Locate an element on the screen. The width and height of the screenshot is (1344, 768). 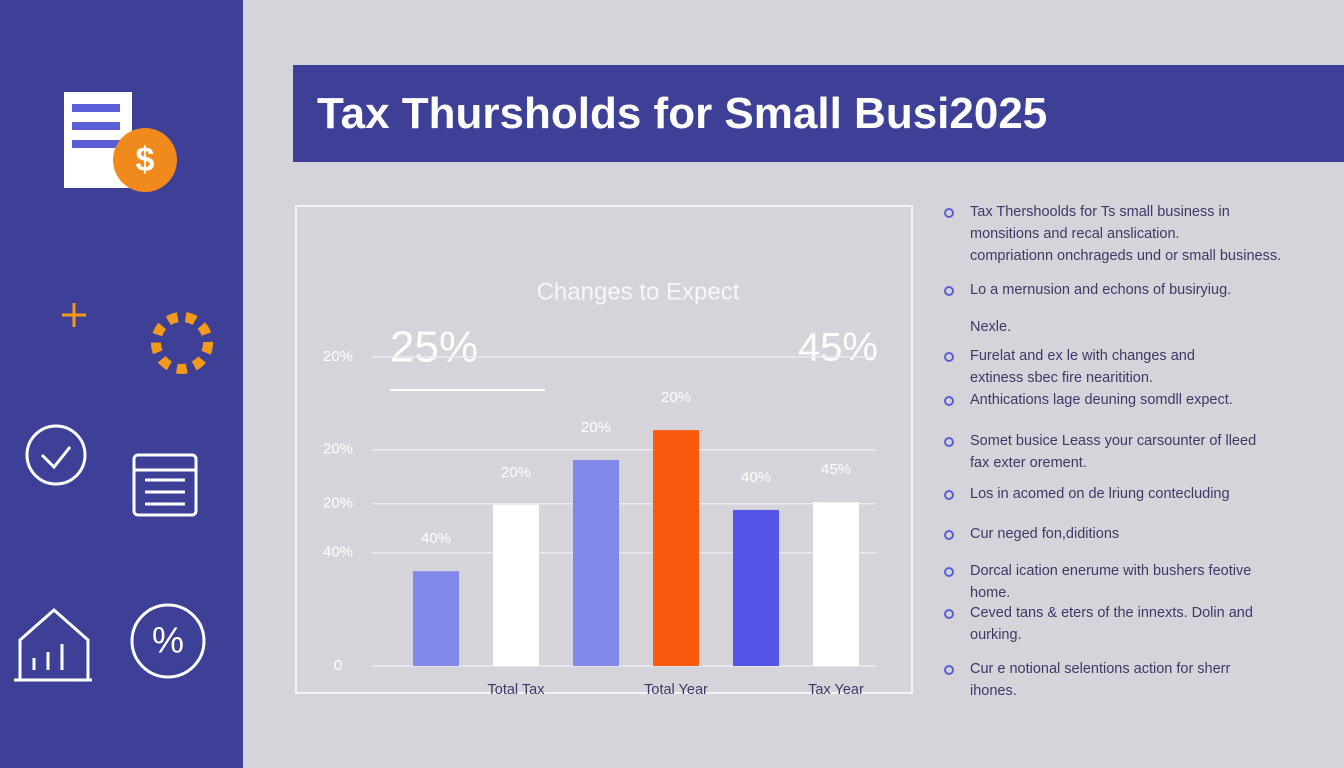
note-subheading: Nexle. is located at coordinates (991, 327).